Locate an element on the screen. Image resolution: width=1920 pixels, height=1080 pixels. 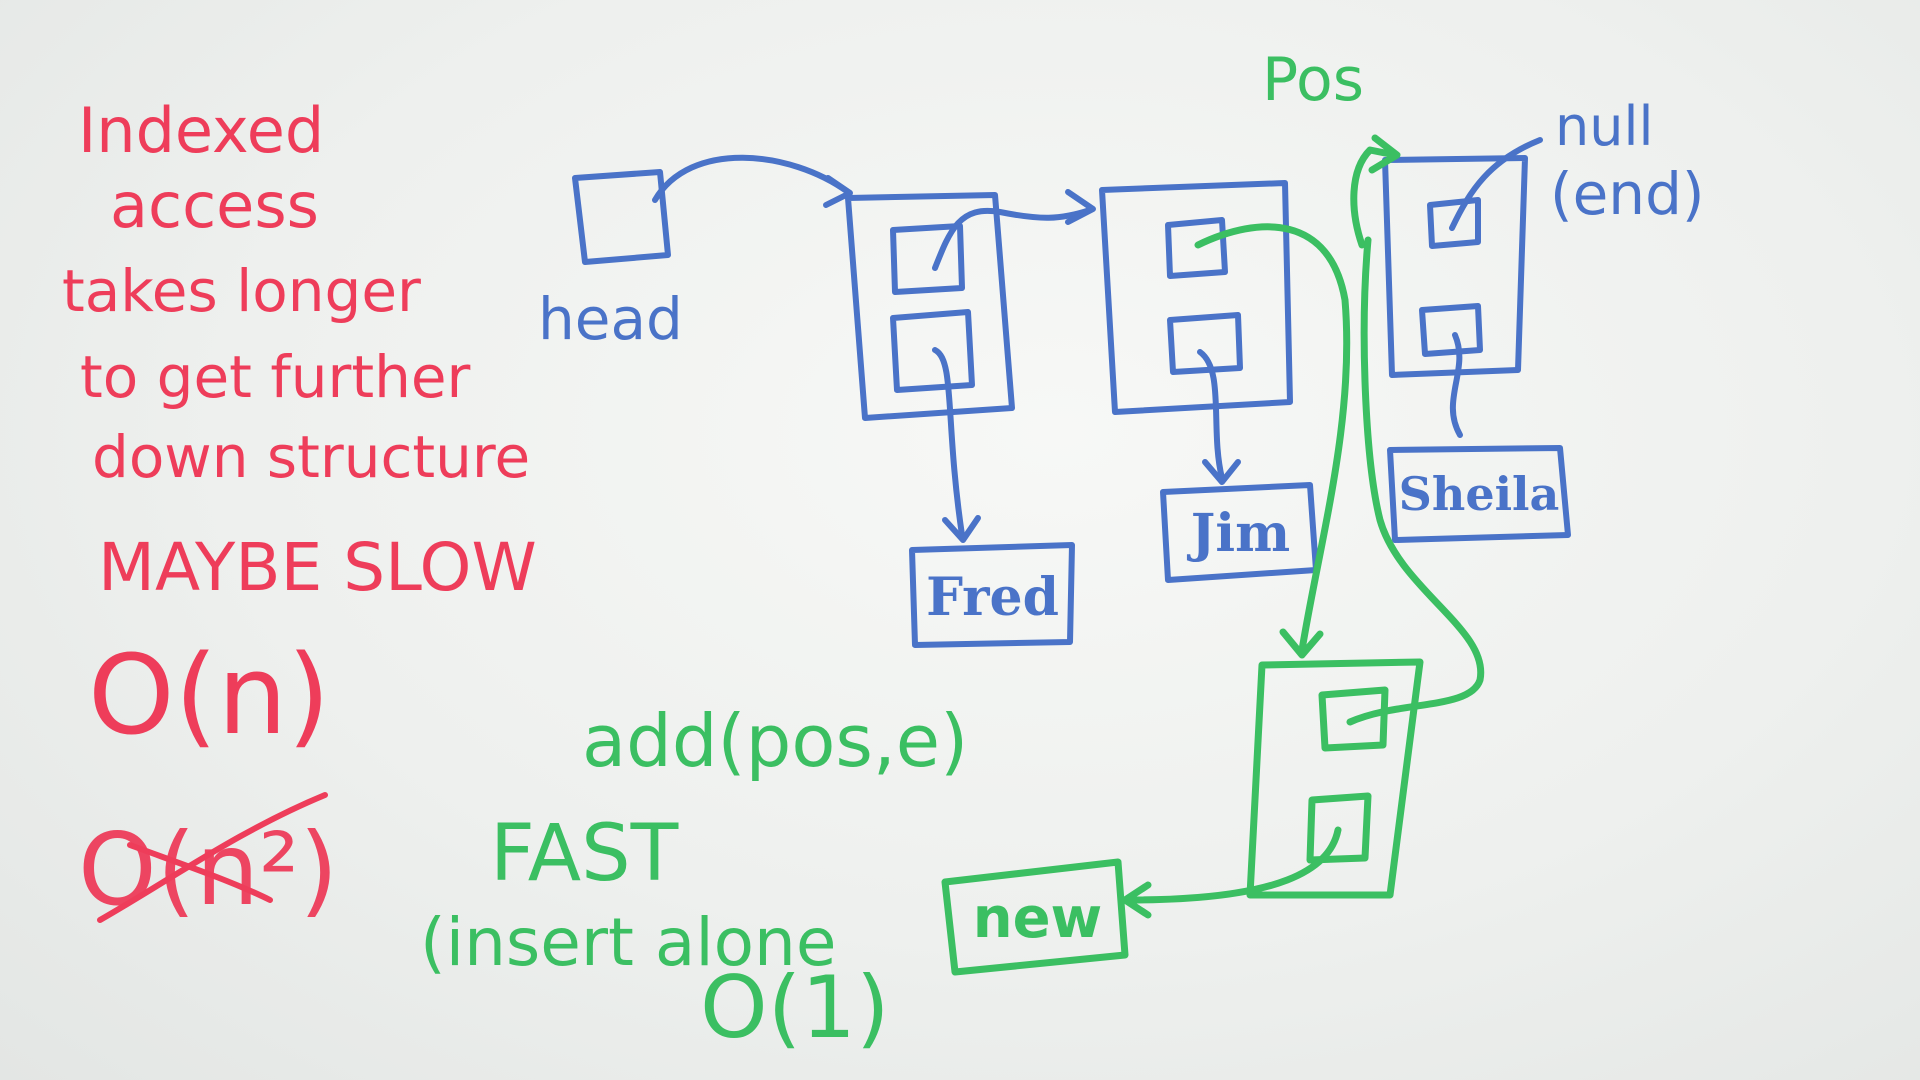
sheila-box is located at coordinates (1479, 494).